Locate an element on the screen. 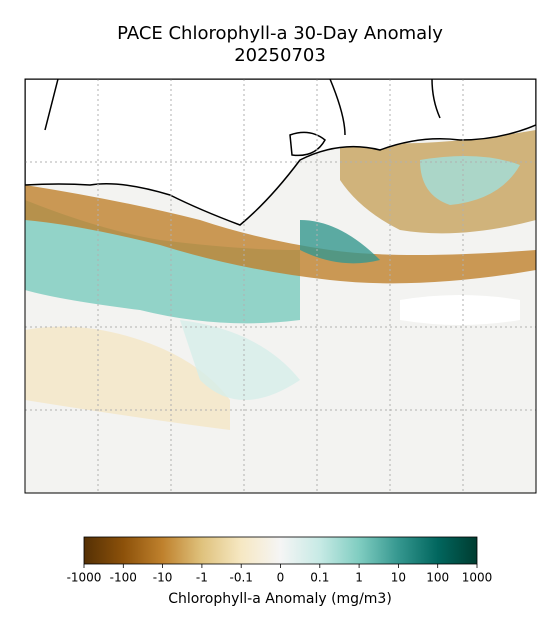 The height and width of the screenshot is (631, 560). title-line: 20250703 is located at coordinates (280, 55).